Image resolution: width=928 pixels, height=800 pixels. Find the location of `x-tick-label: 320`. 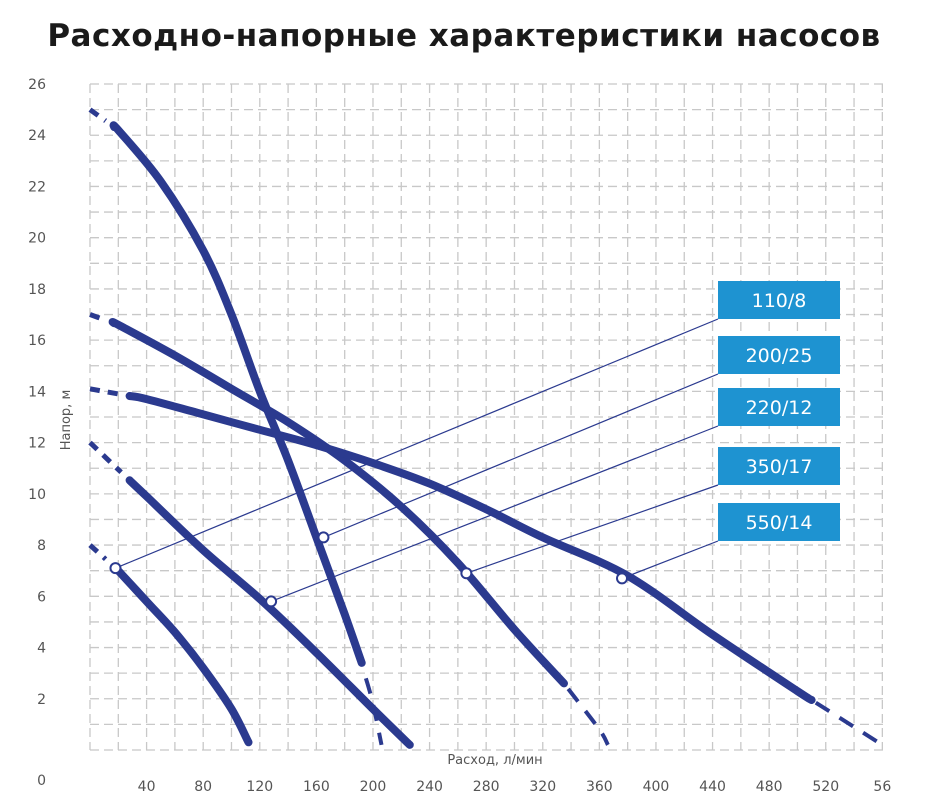

x-tick-label: 320 is located at coordinates (542, 787).